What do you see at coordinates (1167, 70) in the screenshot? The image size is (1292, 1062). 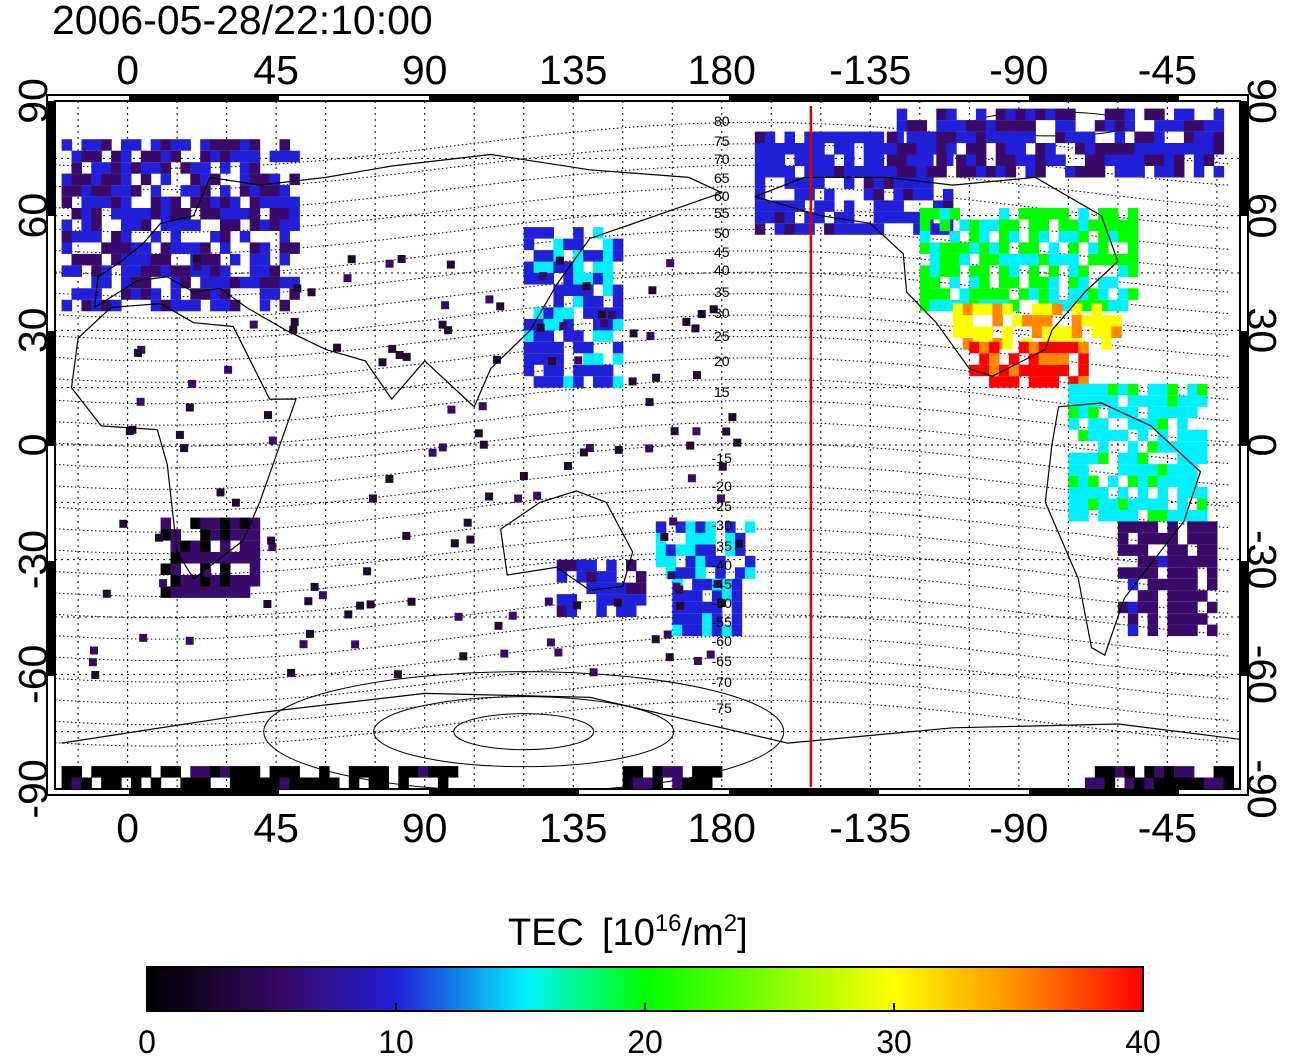 I see `x-tick-label-top: -45` at bounding box center [1167, 70].